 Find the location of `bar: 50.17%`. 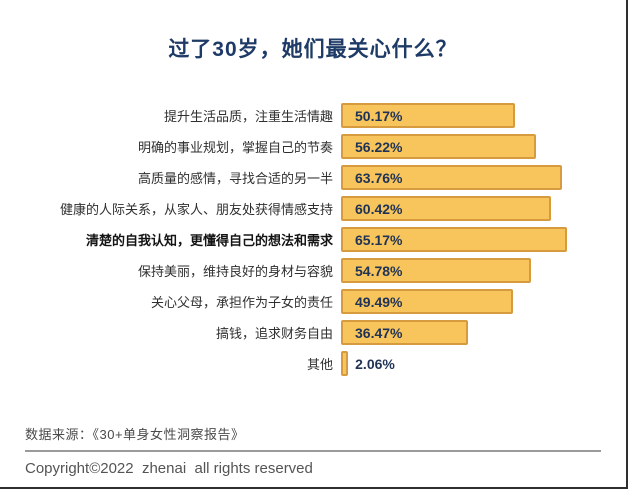

bar: 50.17% is located at coordinates (428, 115).